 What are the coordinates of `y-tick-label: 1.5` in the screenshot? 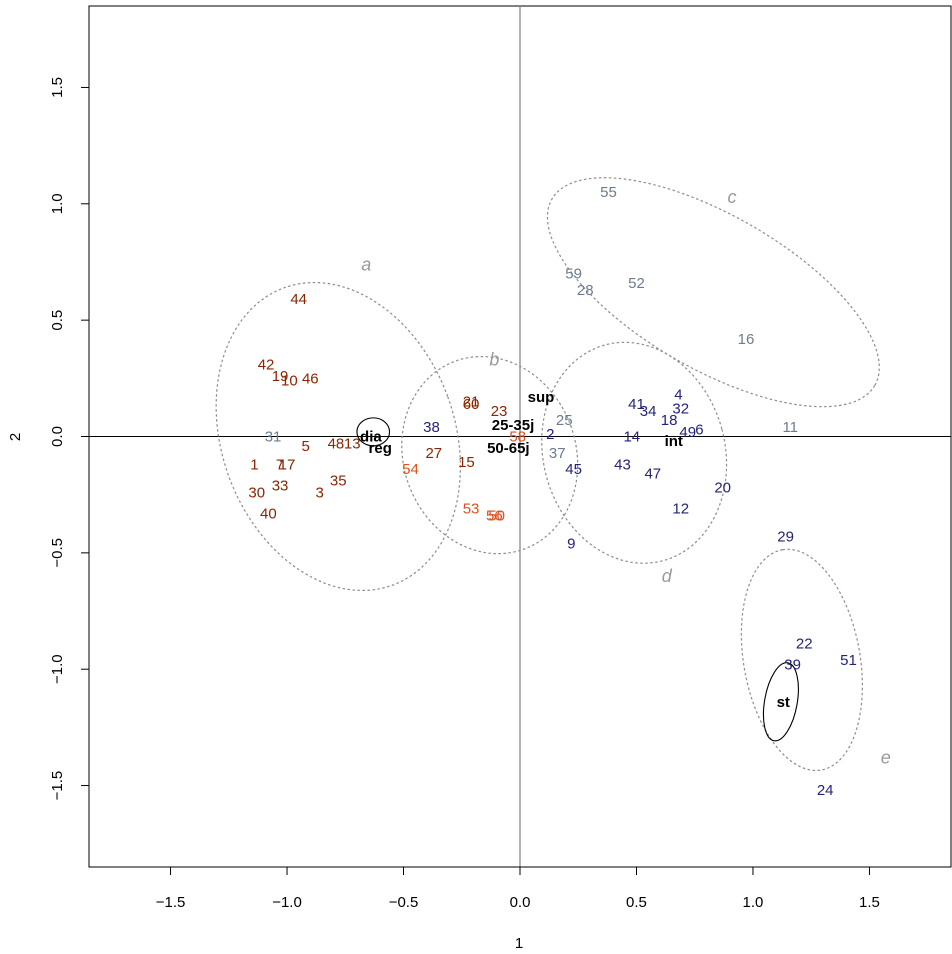 It's located at (57, 87).